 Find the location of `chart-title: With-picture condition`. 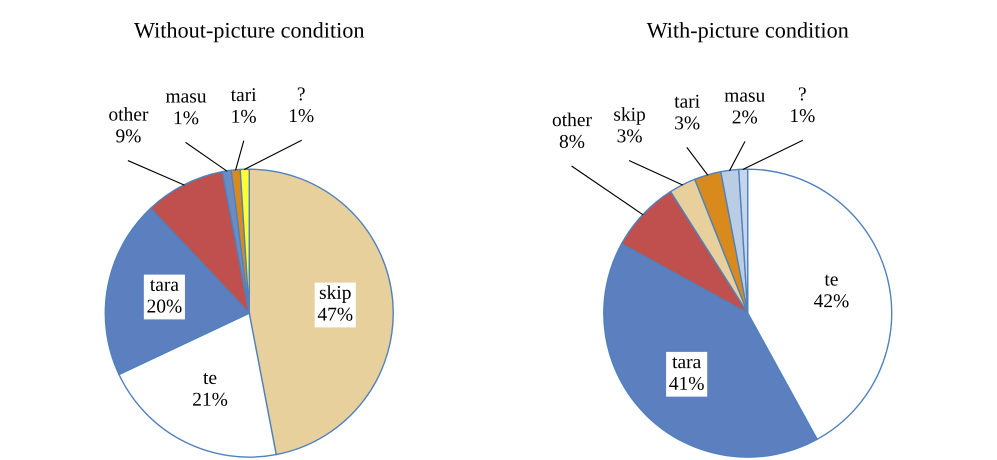

chart-title: With-picture condition is located at coordinates (747, 32).